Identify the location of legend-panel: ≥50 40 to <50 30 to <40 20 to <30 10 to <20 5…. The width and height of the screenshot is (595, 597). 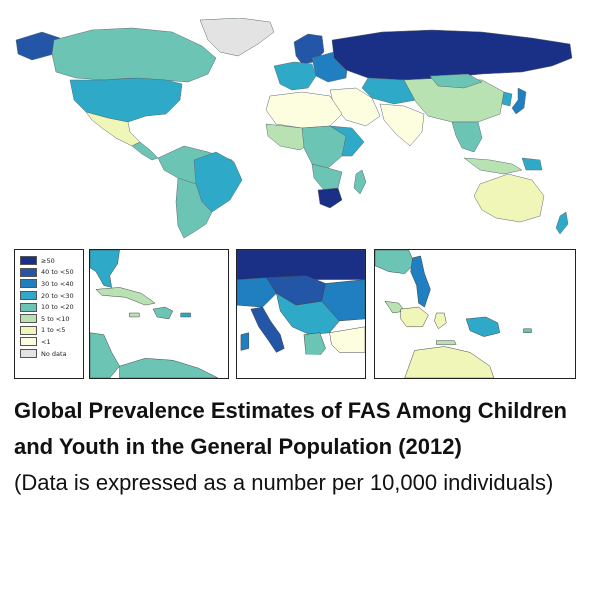
(49, 314).